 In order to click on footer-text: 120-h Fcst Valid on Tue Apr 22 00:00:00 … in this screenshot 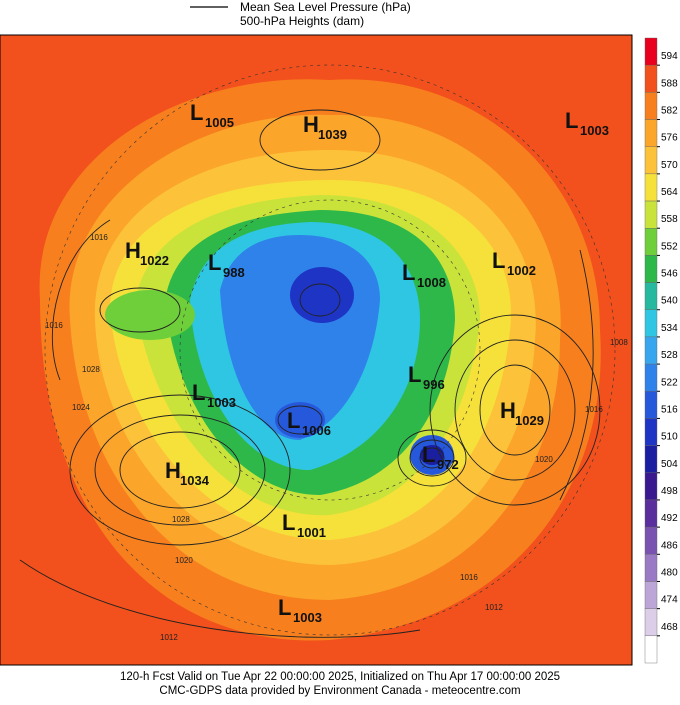, I will do `click(340, 677)`.